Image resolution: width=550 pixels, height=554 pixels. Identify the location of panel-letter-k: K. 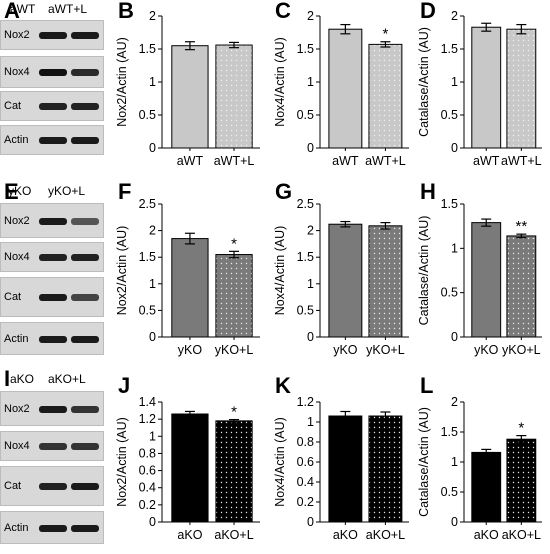
(283, 385).